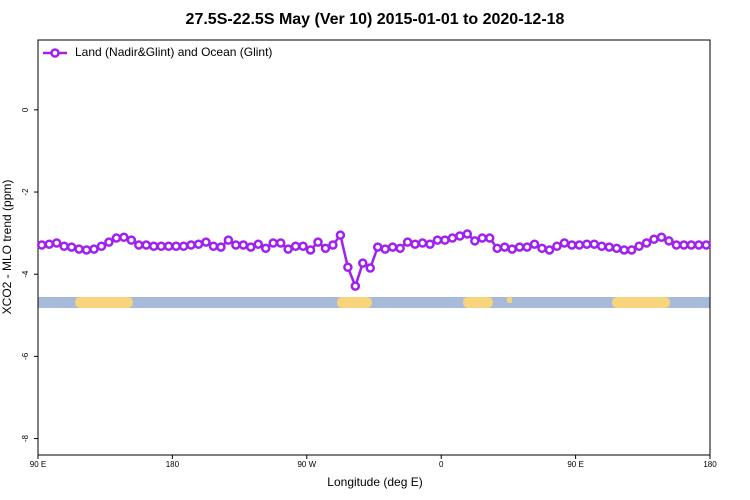 This screenshot has width=750, height=500. I want to click on land-ocean-mask, so click(374, 302).